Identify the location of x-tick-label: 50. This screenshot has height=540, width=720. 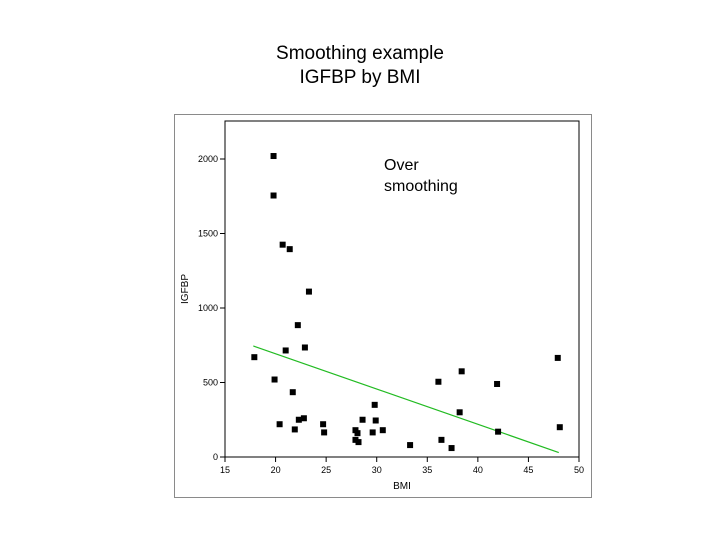
(579, 470).